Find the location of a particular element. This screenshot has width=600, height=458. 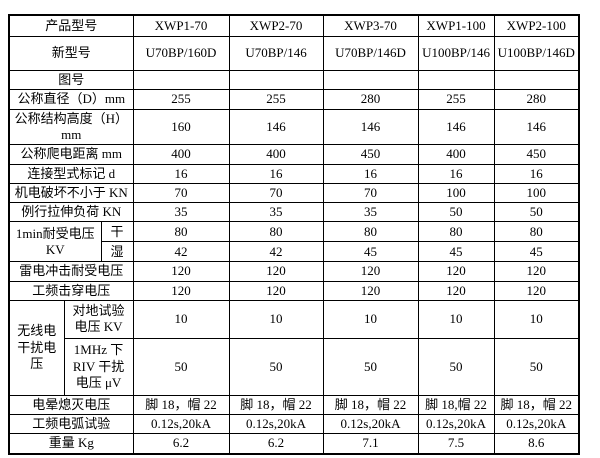

cell-withstand-dry-1: 80 is located at coordinates (276, 232).